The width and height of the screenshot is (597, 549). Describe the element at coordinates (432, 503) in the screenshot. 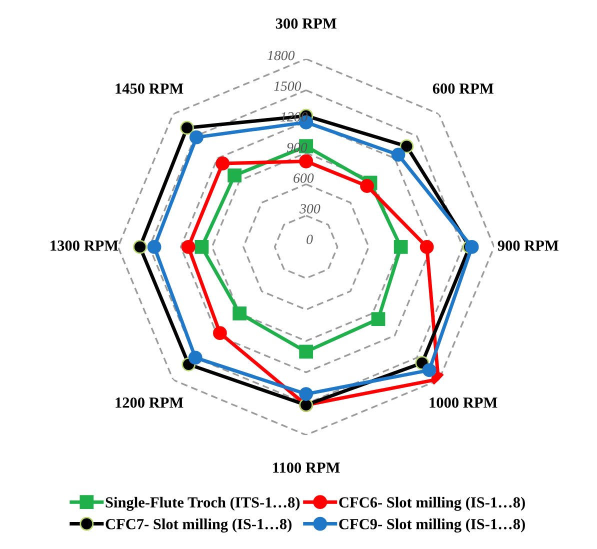

I see `legend-label: CFC6- Slot milling (IS-1…8)` at that location.